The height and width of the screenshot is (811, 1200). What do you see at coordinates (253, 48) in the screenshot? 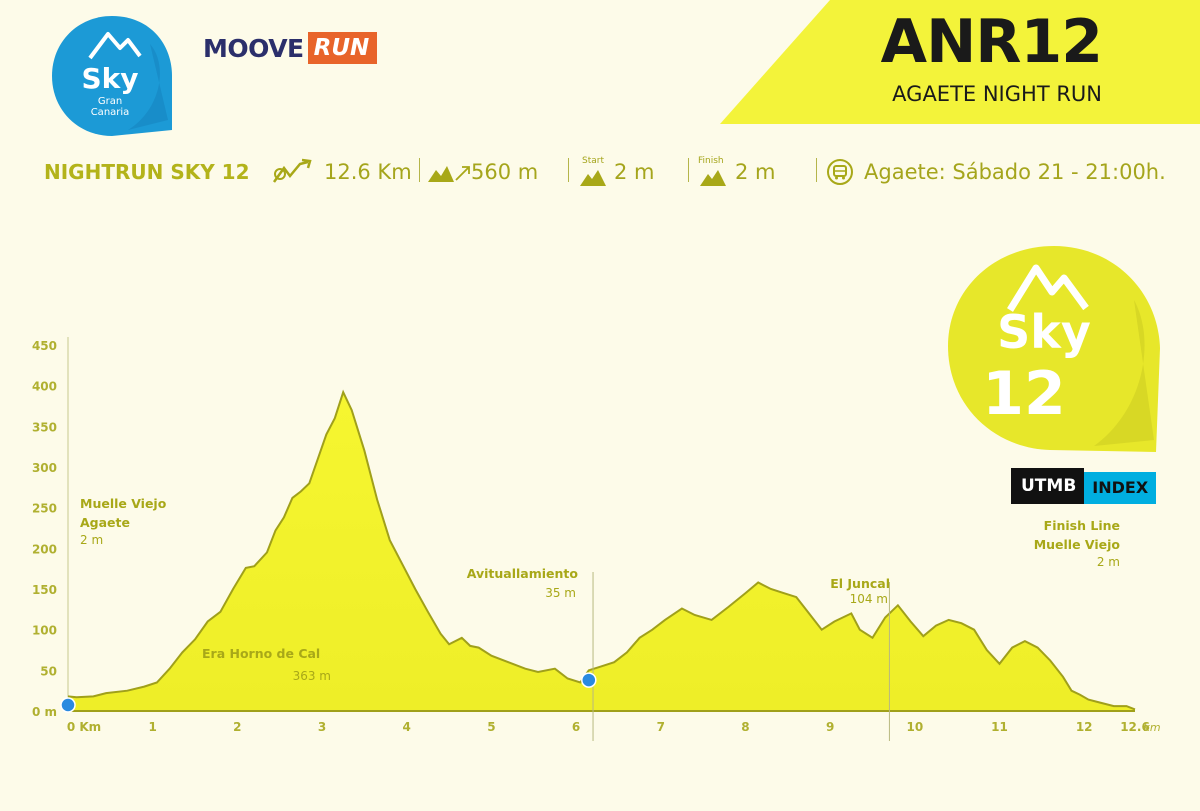
I see `moove-text: MOOVE` at bounding box center [253, 48].